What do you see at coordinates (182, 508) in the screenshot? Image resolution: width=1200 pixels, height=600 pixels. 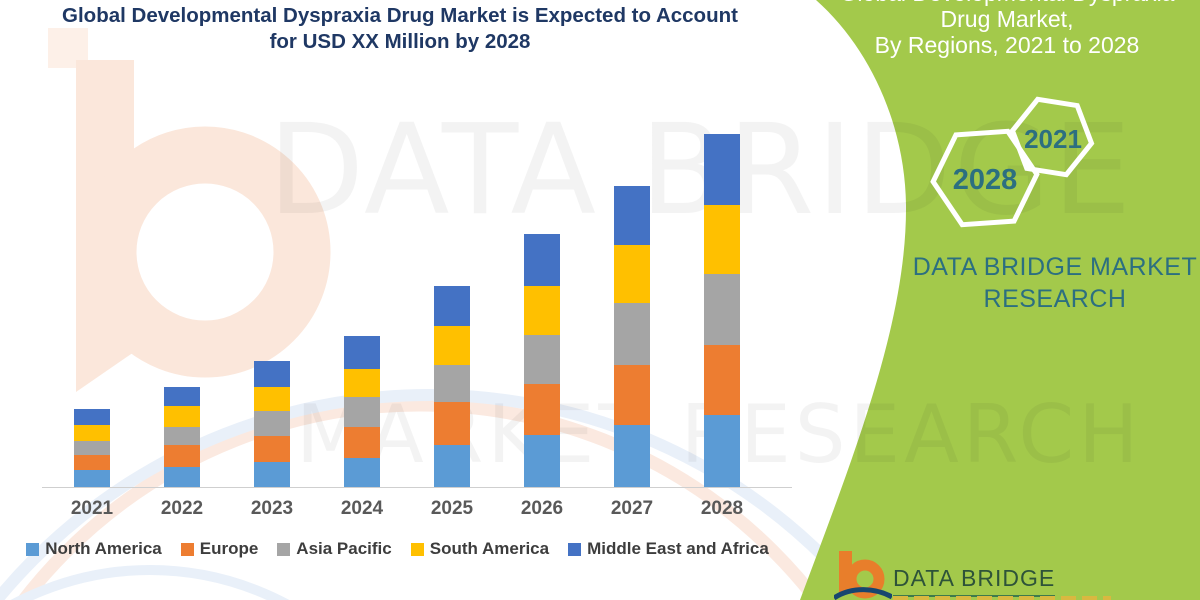 I see `x-axis-label-2022: 2022` at bounding box center [182, 508].